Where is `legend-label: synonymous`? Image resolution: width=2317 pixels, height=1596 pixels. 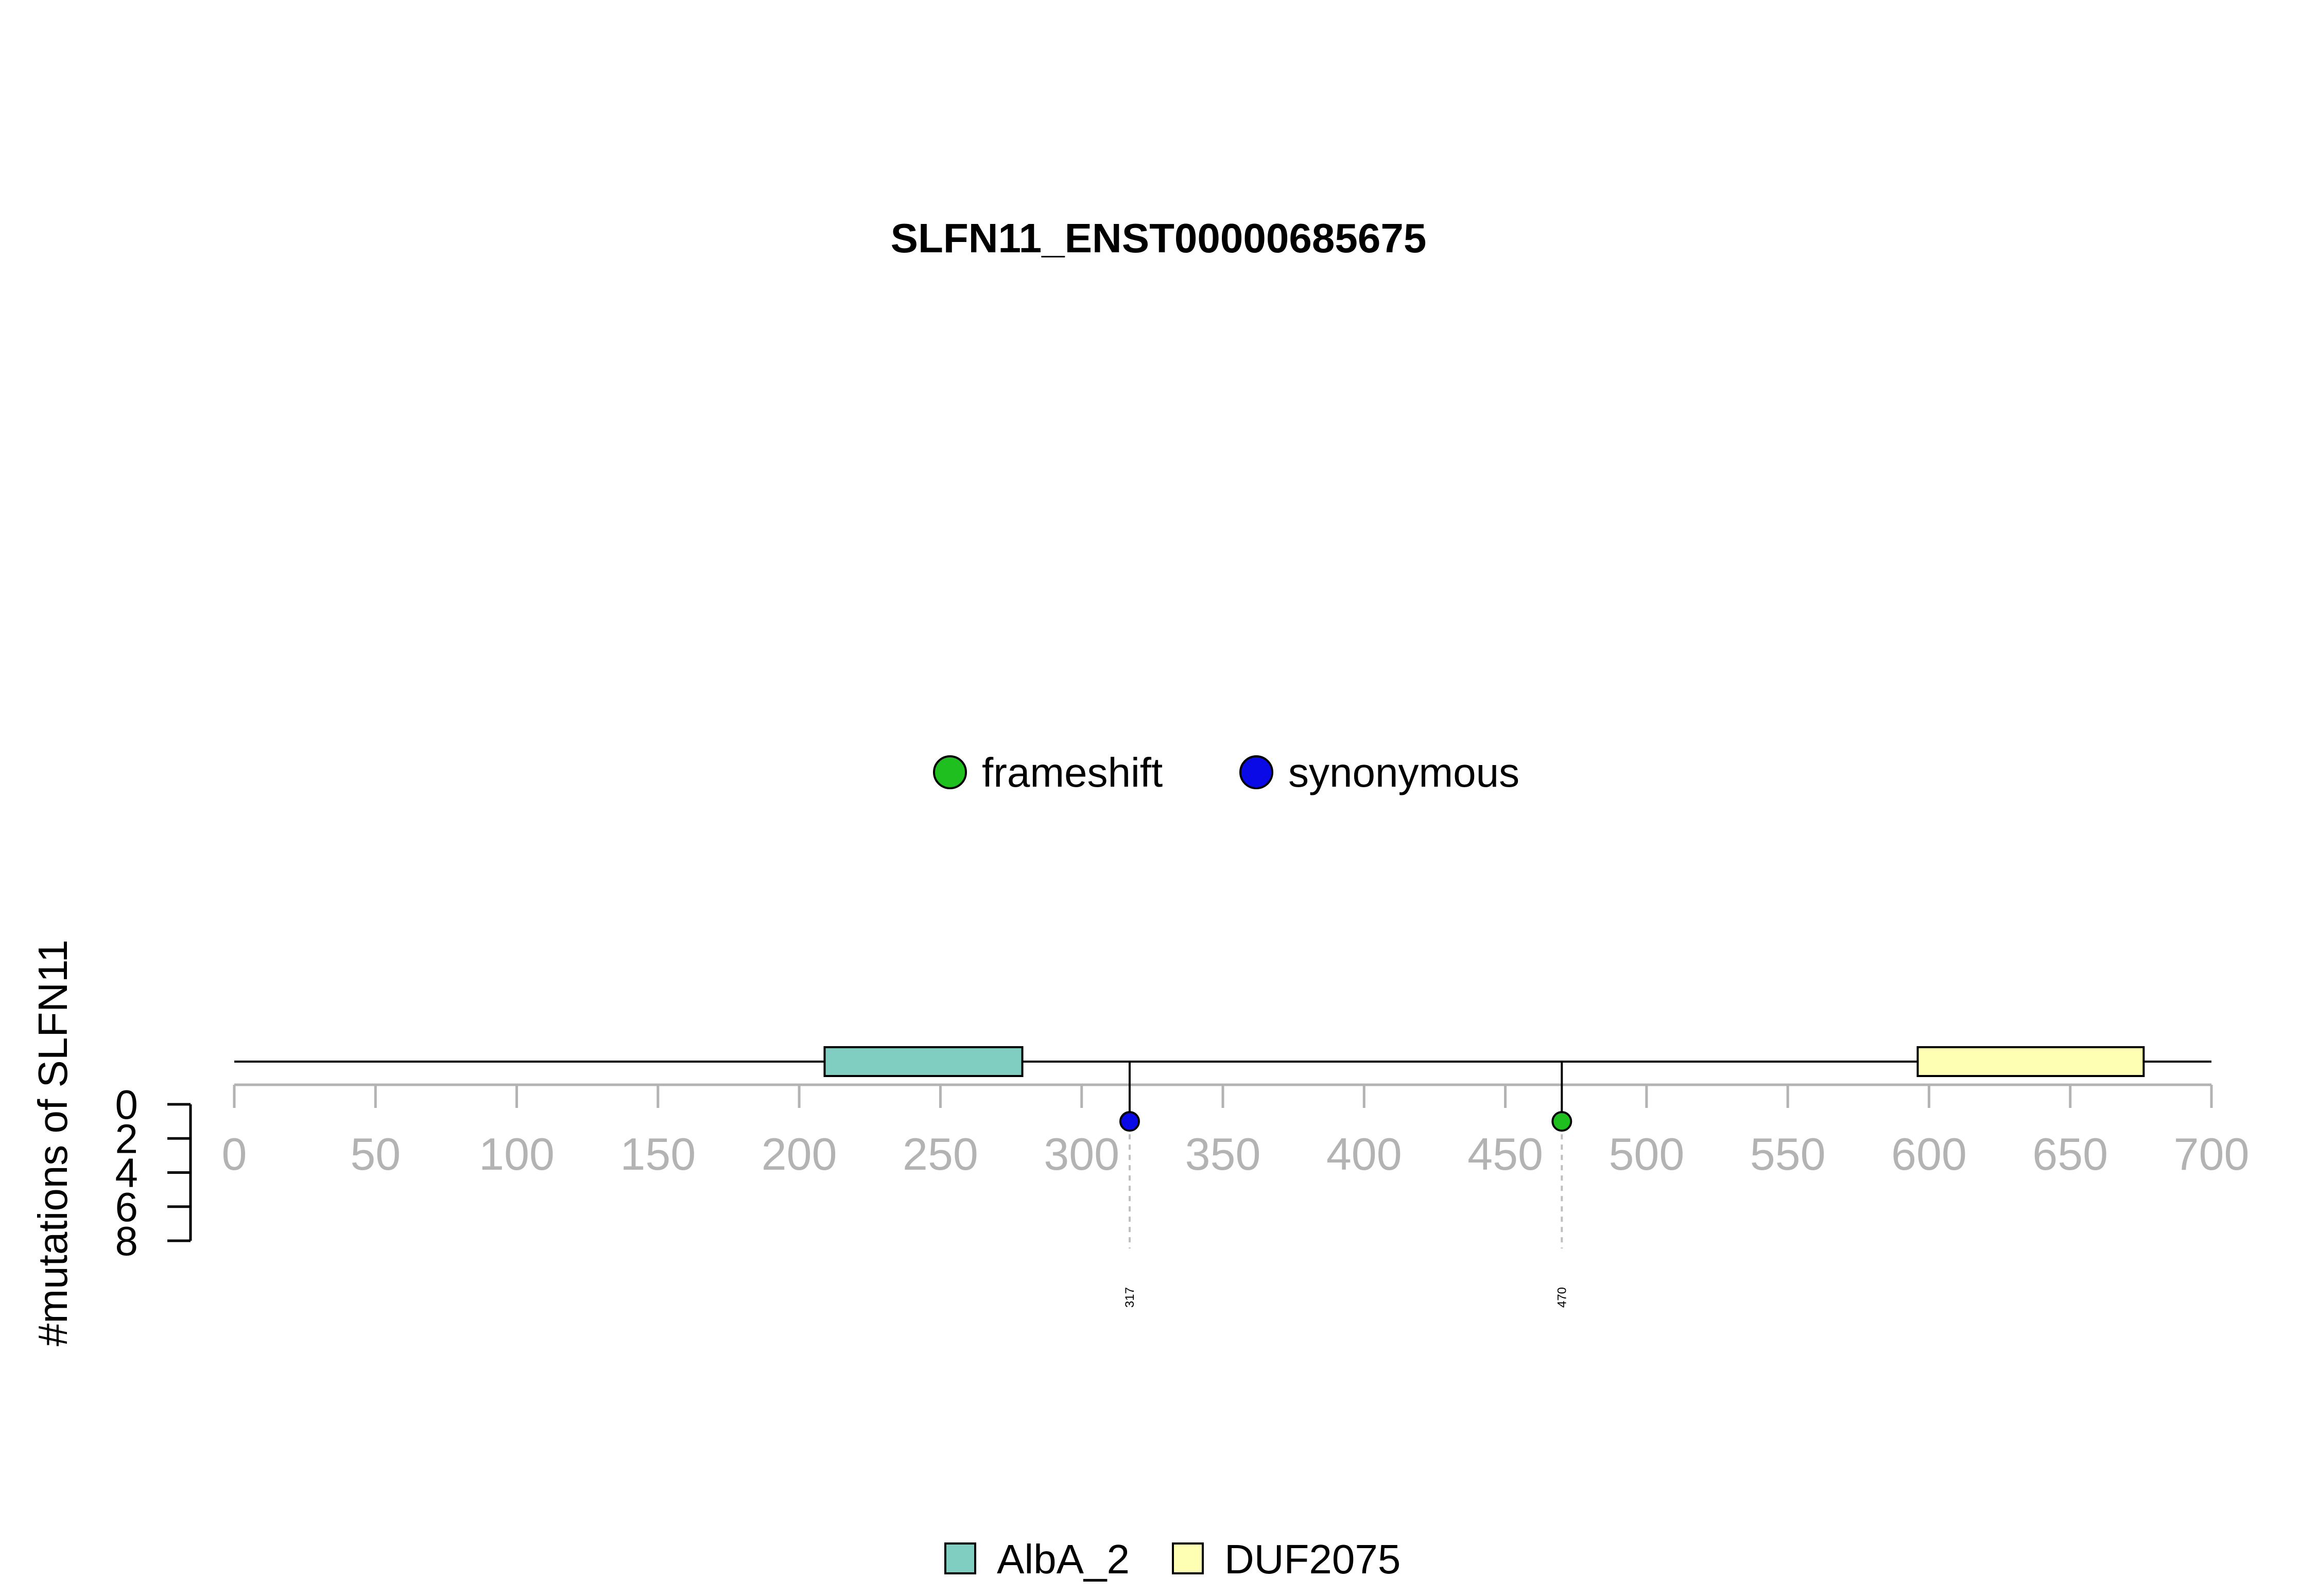 legend-label: synonymous is located at coordinates (1403, 773).